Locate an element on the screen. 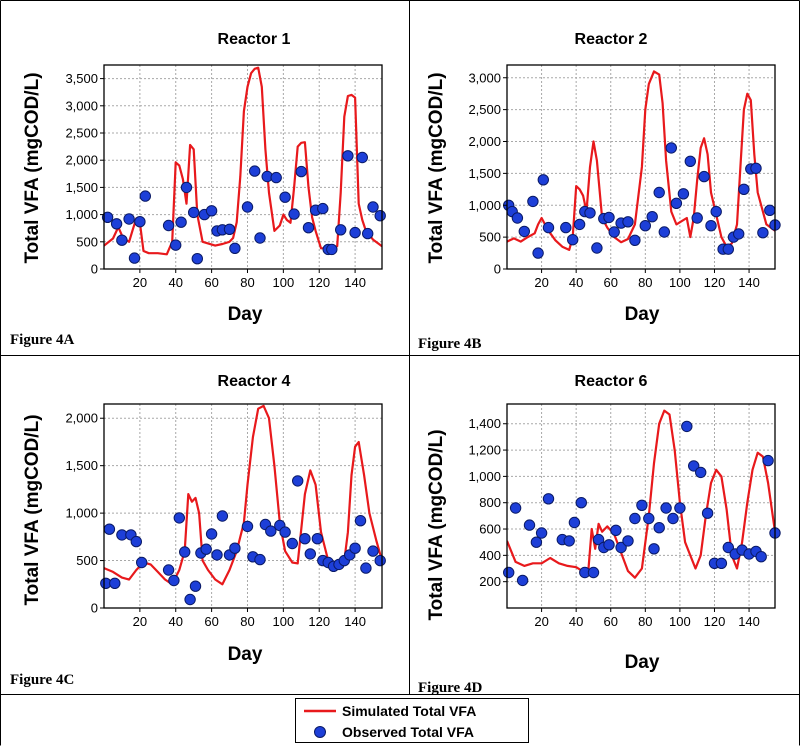  y-tick-label: 2,500 is located at coordinates (81, 133).